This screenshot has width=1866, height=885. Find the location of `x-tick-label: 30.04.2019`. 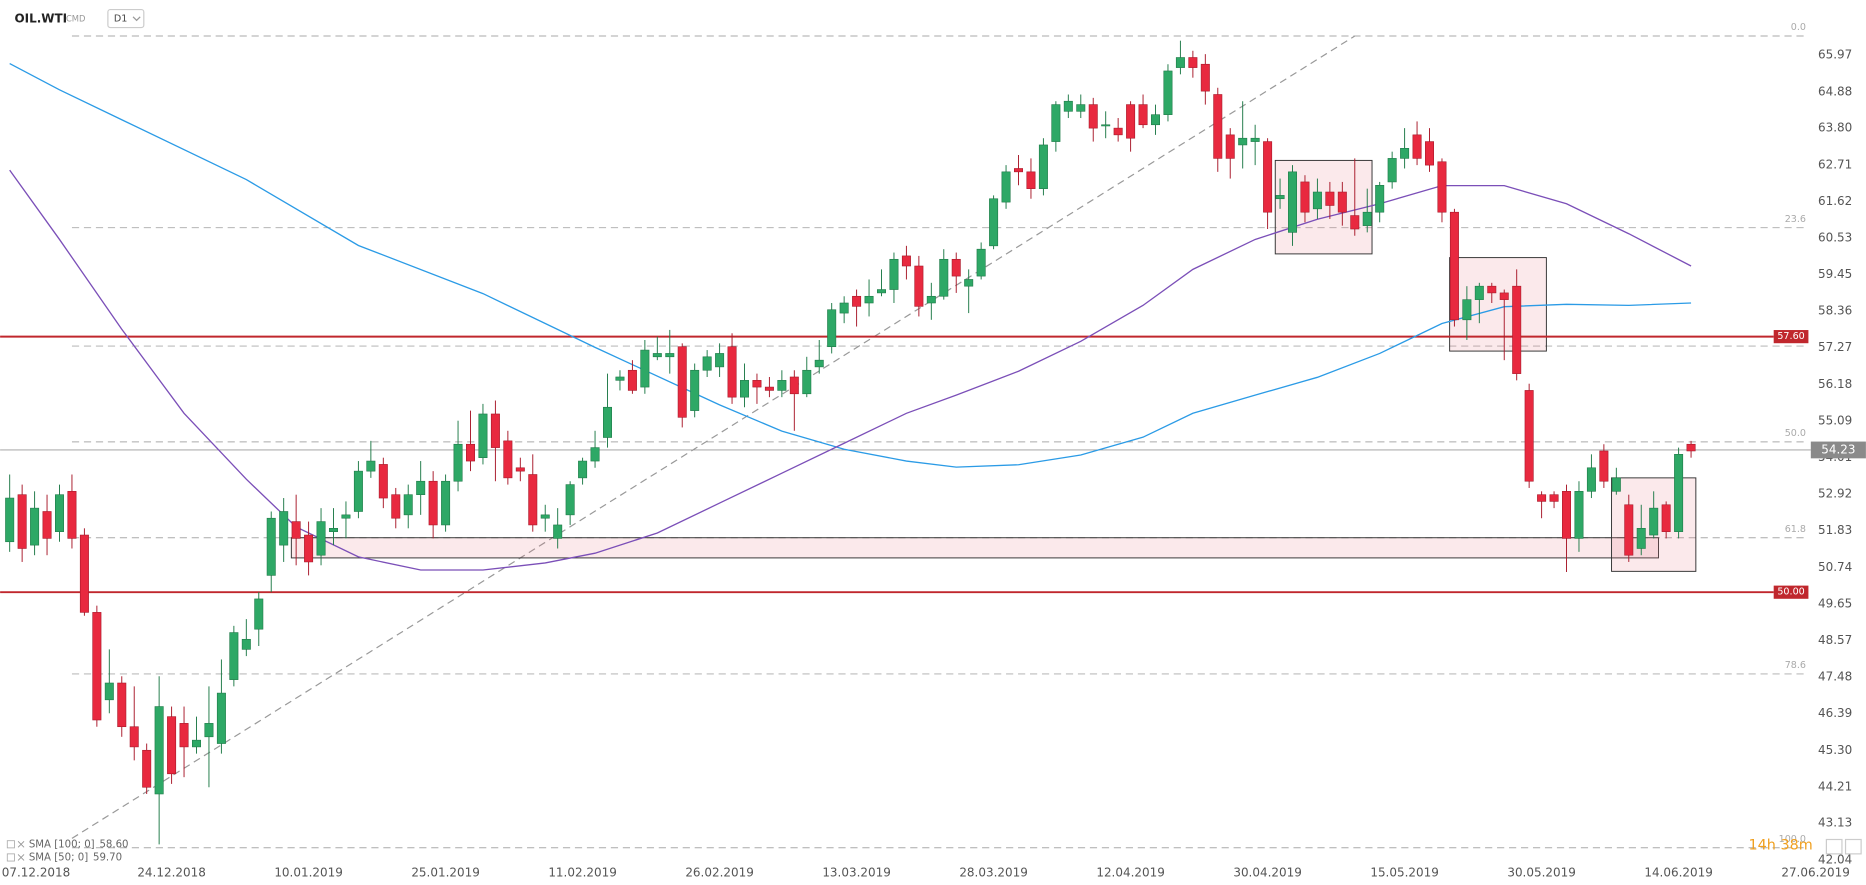

x-tick-label: 30.04.2019 is located at coordinates (1267, 873).